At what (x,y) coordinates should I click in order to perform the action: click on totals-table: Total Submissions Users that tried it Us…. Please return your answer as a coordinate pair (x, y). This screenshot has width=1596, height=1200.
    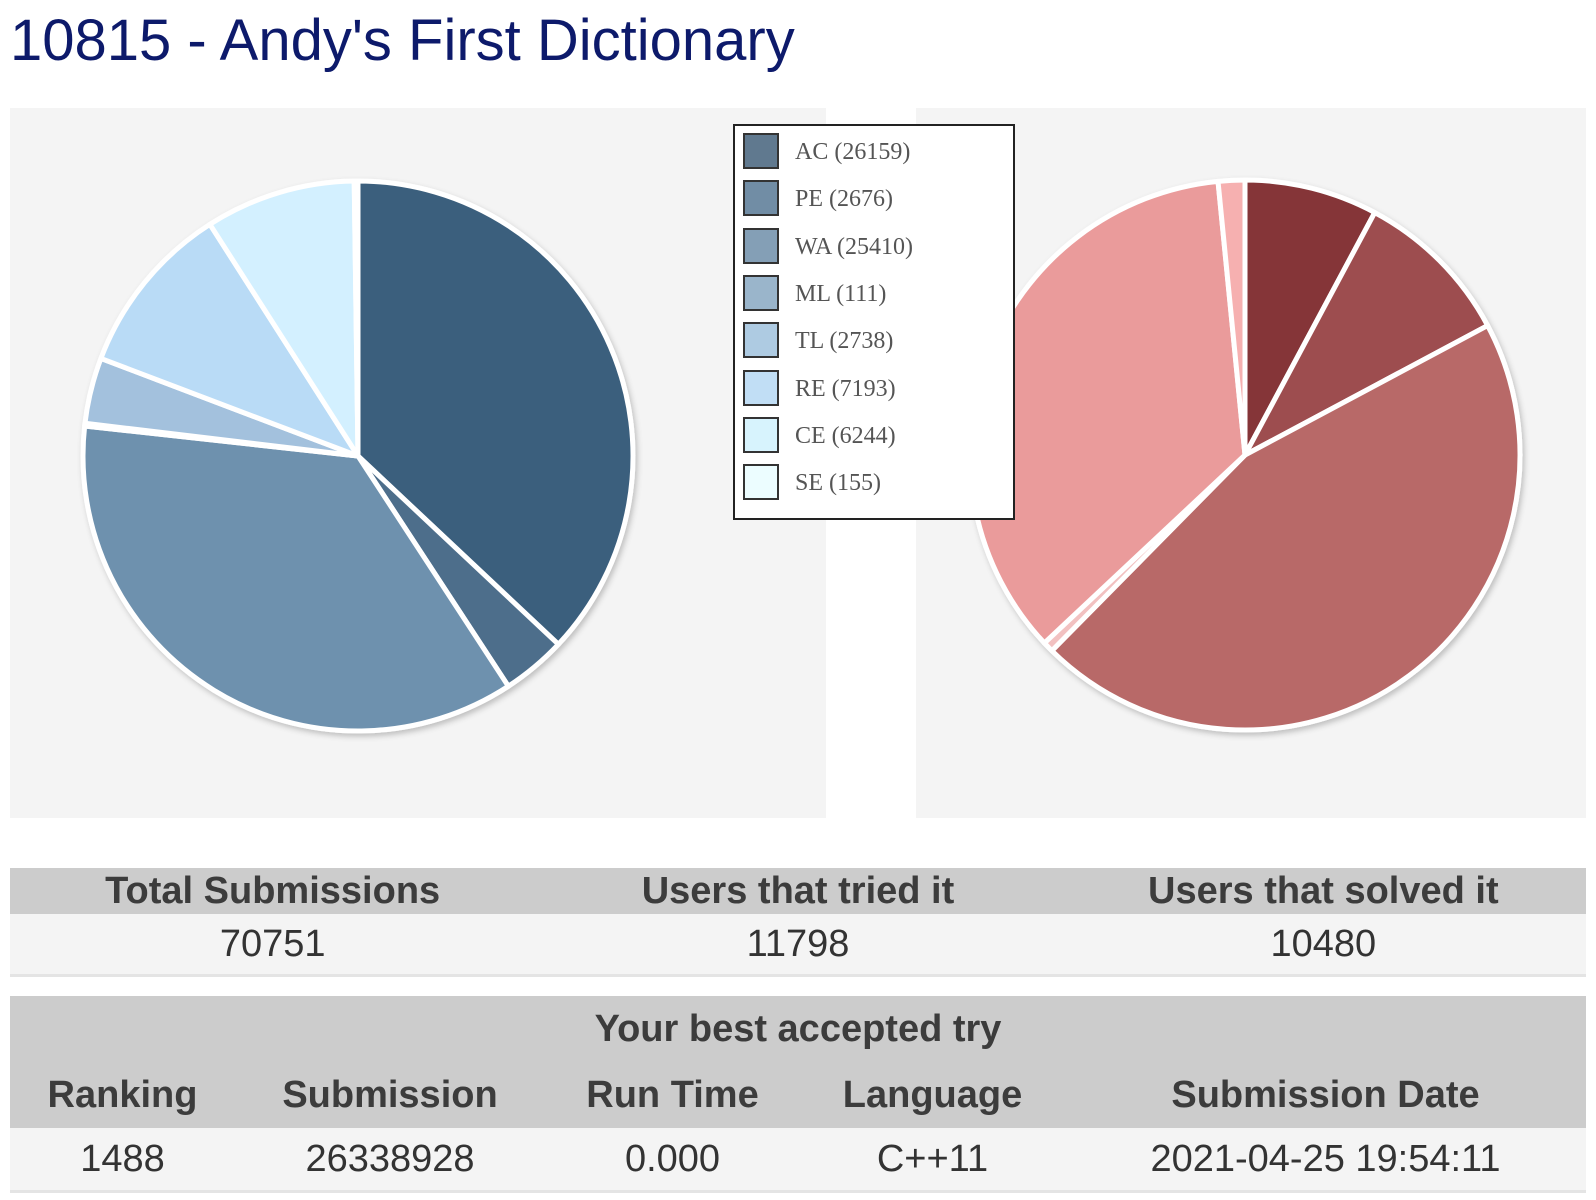
    Looking at the image, I should click on (798, 922).